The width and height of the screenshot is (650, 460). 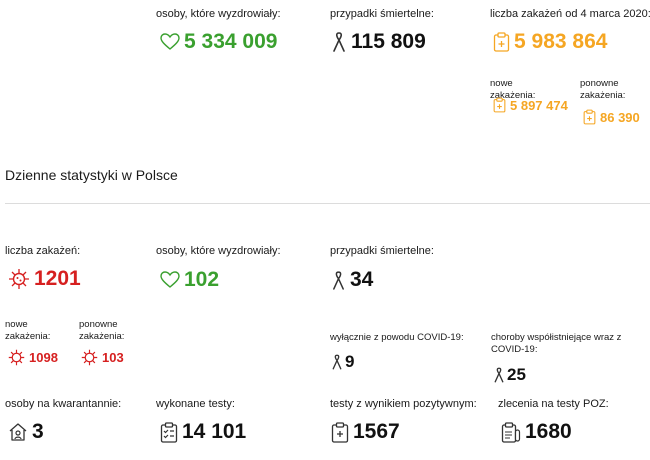 I want to click on daily-infections-label: liczba zakażeń:, so click(x=43, y=251).